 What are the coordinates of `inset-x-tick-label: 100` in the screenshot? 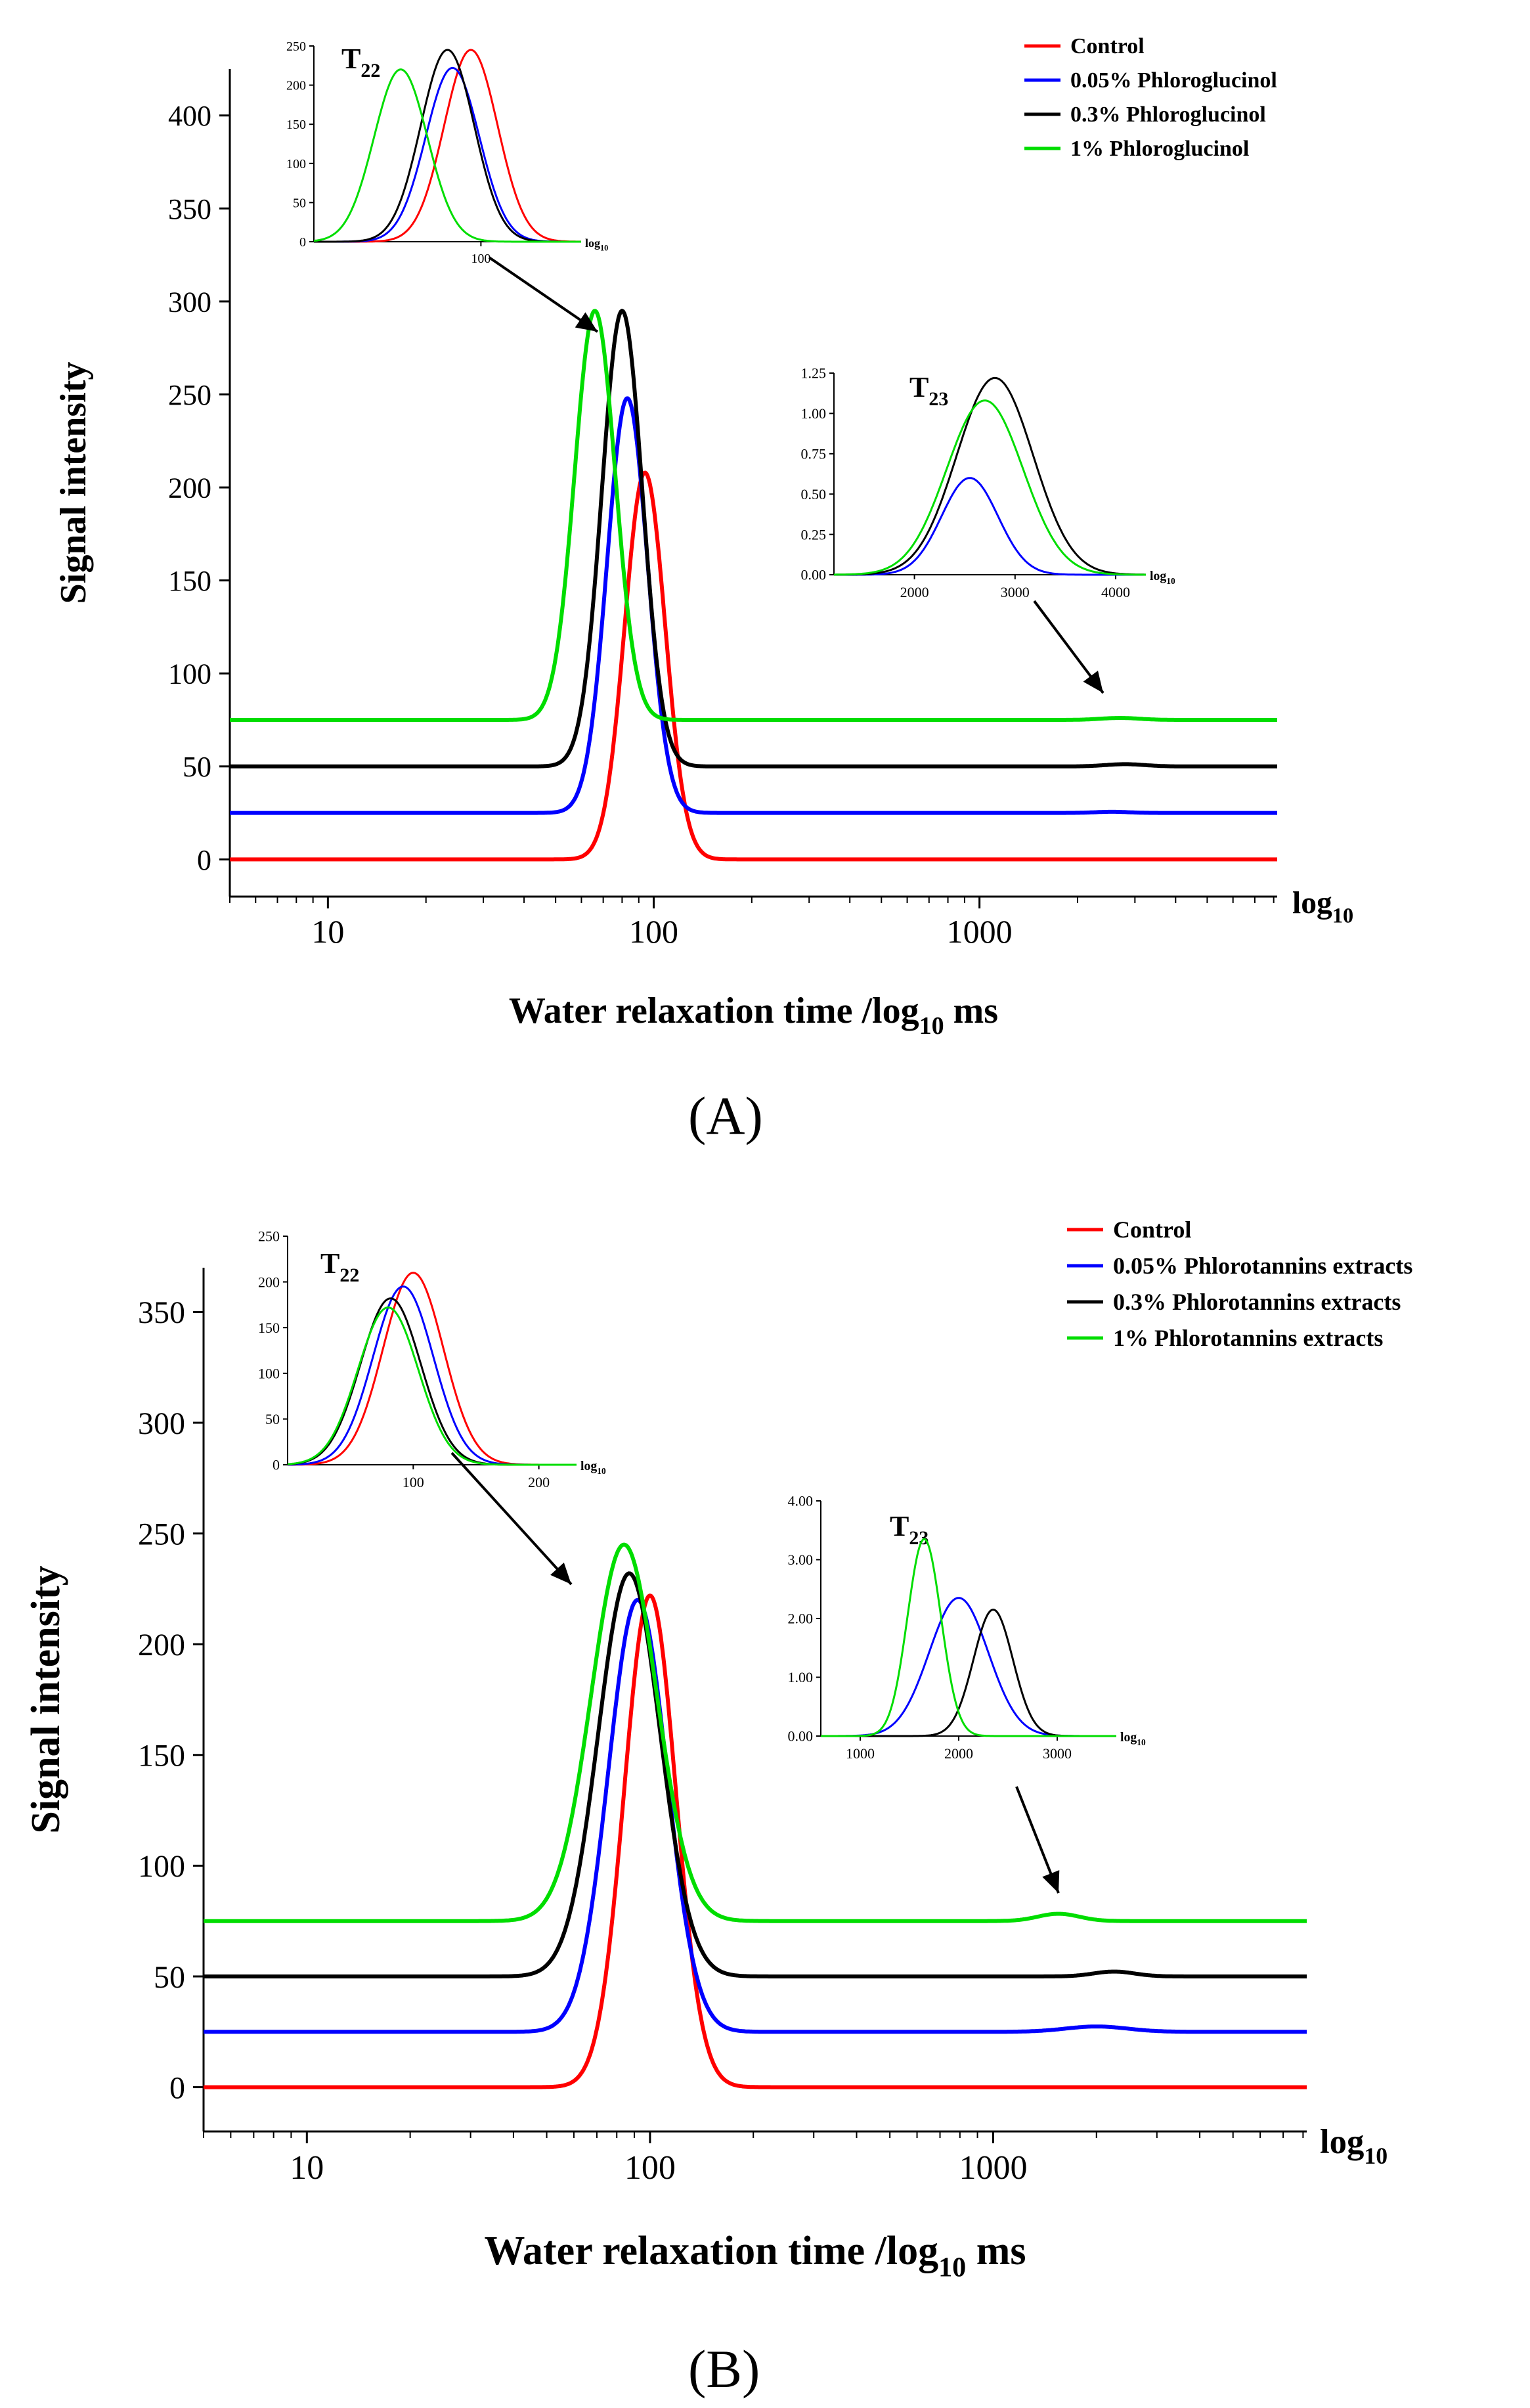 It's located at (413, 1482).